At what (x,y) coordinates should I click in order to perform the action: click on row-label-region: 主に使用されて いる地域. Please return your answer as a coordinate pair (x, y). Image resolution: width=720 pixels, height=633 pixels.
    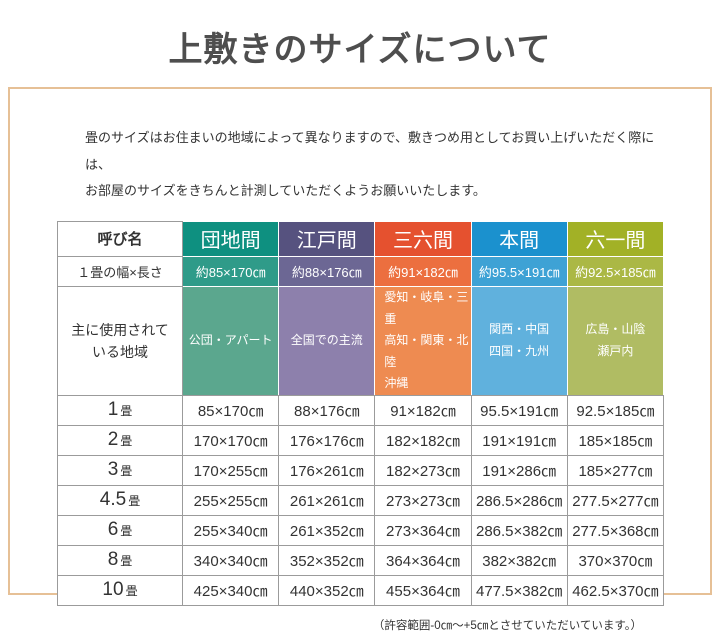
    Looking at the image, I should click on (120, 340).